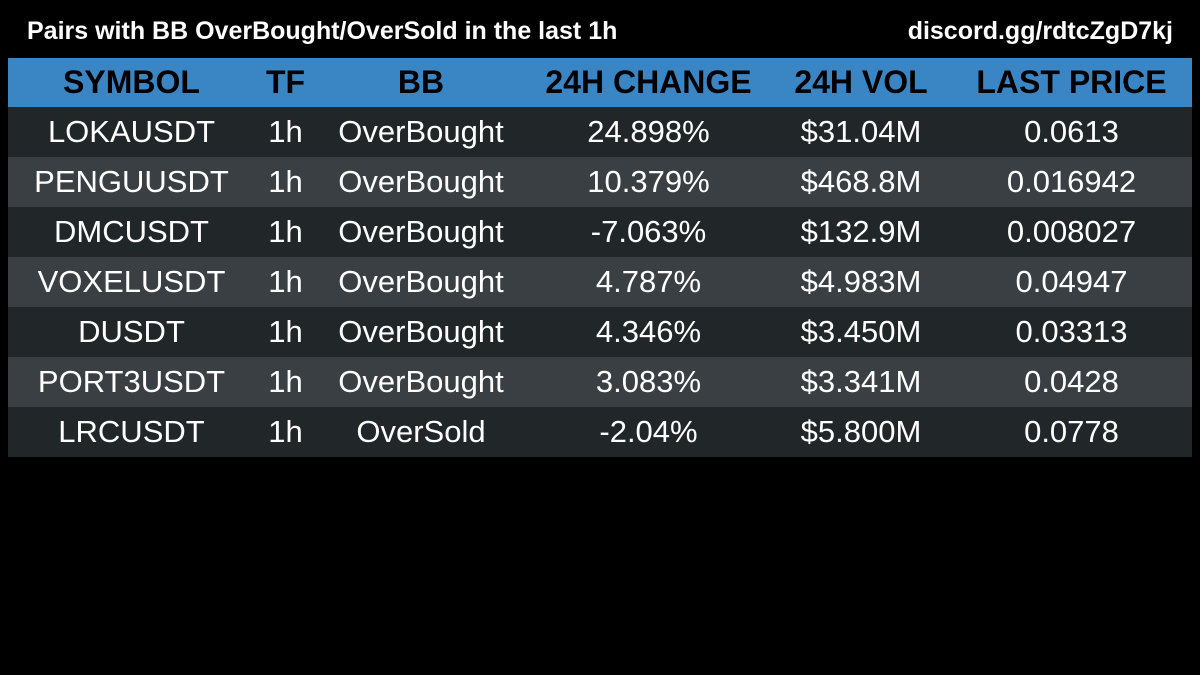 Image resolution: width=1200 pixels, height=675 pixels. What do you see at coordinates (861, 332) in the screenshot?
I see `cell-volume-24h: $3.450M` at bounding box center [861, 332].